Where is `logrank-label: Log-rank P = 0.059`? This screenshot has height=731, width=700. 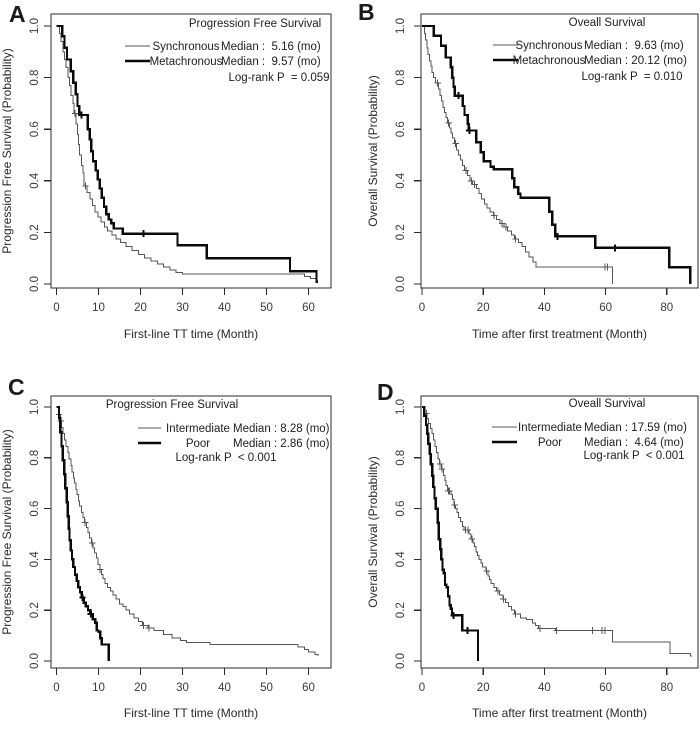 logrank-label: Log-rank P = 0.059 is located at coordinates (278, 78).